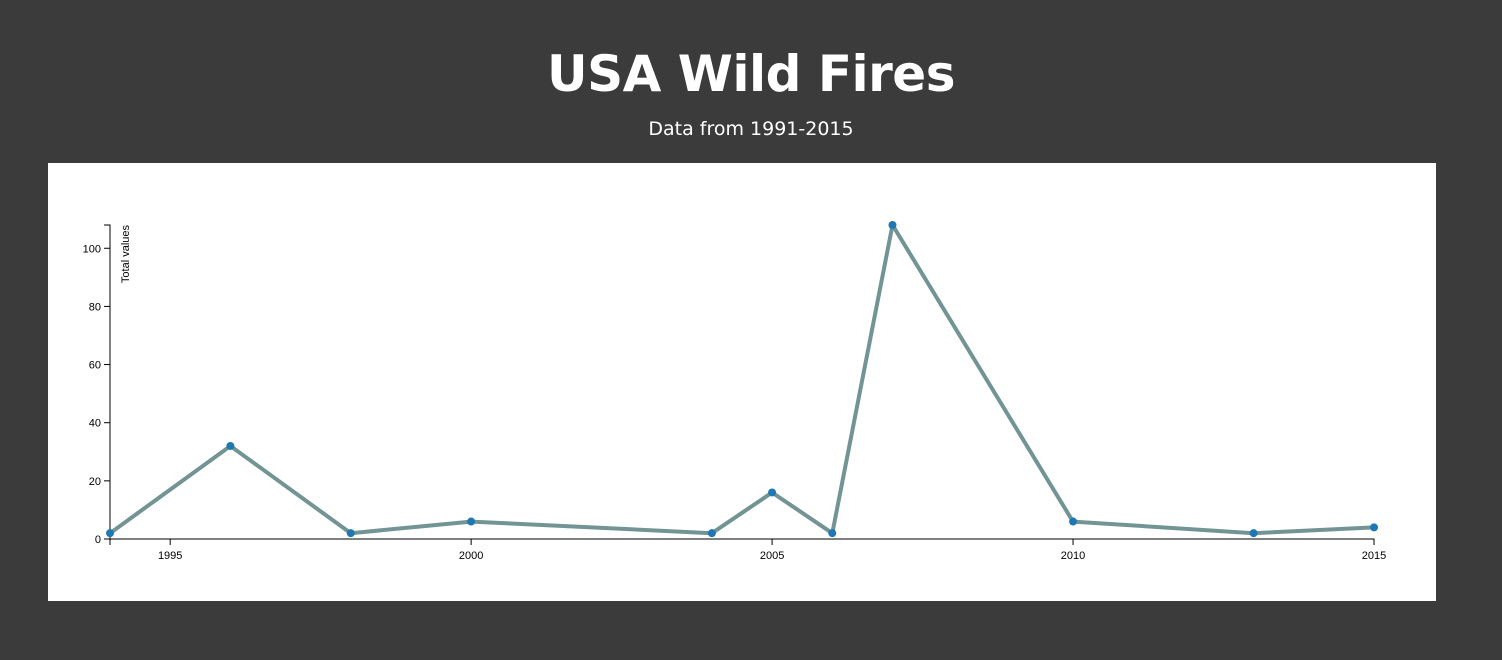  What do you see at coordinates (471, 556) in the screenshot?
I see `x-tick-label: 2000` at bounding box center [471, 556].